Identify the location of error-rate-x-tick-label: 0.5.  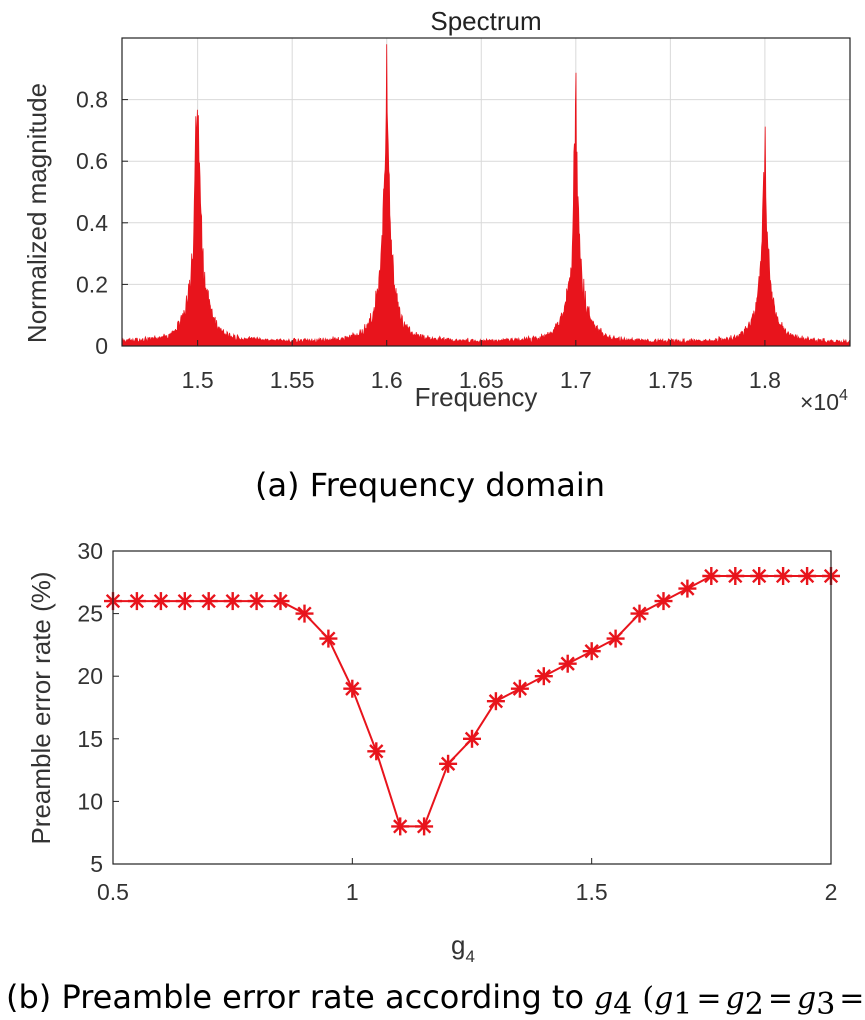
(113, 892).